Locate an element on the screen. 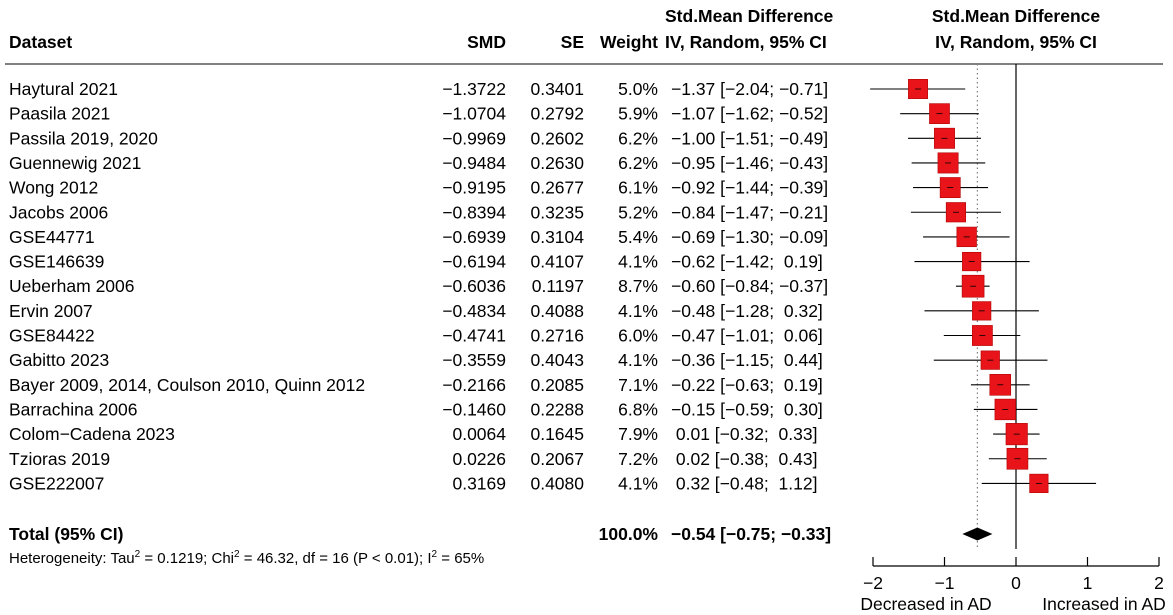 This screenshot has height=615, width=1173. study-ci: −0.60 [−0.84; −0.37] is located at coordinates (749, 286).